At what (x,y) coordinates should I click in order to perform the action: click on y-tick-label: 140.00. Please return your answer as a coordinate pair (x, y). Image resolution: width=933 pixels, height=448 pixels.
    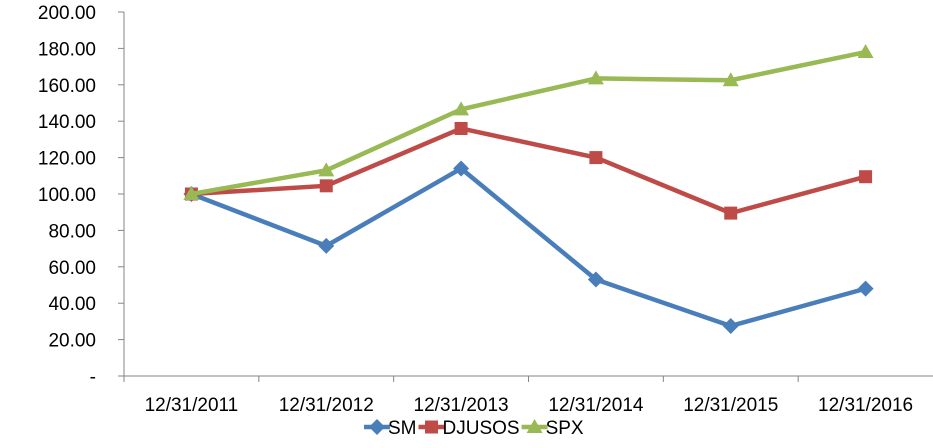
    Looking at the image, I should click on (67, 122).